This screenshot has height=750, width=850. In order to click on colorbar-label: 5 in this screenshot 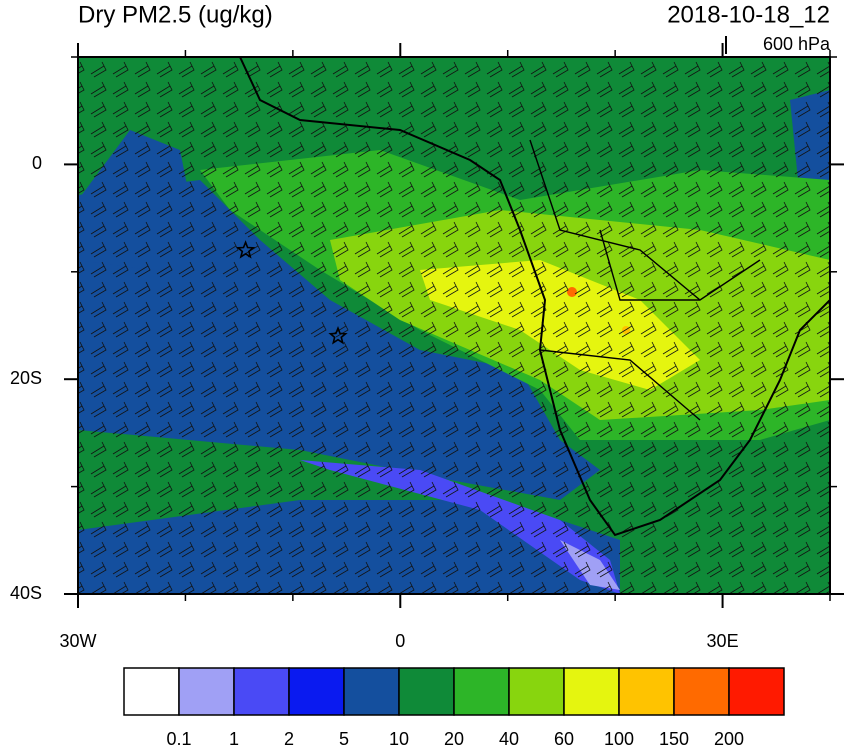, I will do `click(344, 739)`.